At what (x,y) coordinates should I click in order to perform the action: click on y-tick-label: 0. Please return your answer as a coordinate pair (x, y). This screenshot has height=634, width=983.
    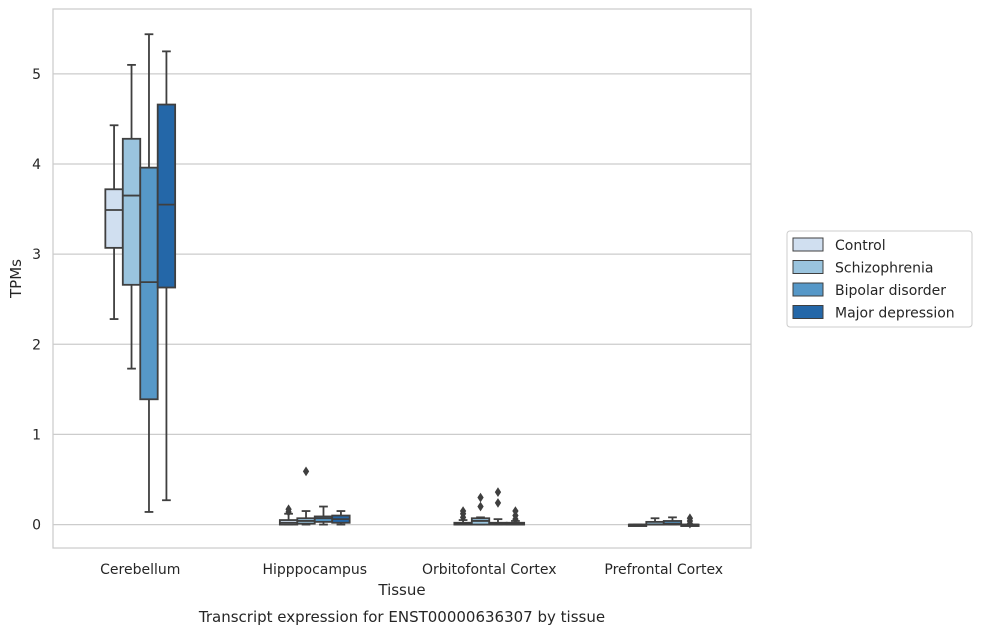
    Looking at the image, I should click on (36, 526).